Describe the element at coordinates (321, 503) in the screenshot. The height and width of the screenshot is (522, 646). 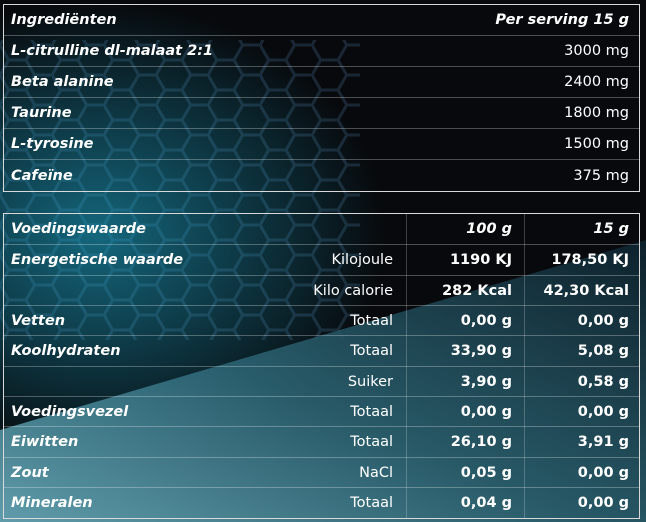
I see `nutrition-row: Mineralen Totaal 0,04 g 0,00 g` at that location.